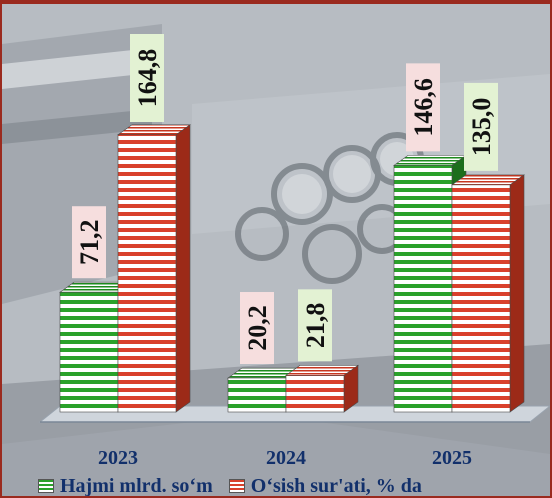 The image size is (552, 498). What do you see at coordinates (136, 485) in the screenshot?
I see `legend-label-volume: Hajmi mlrd. so‘m` at bounding box center [136, 485].